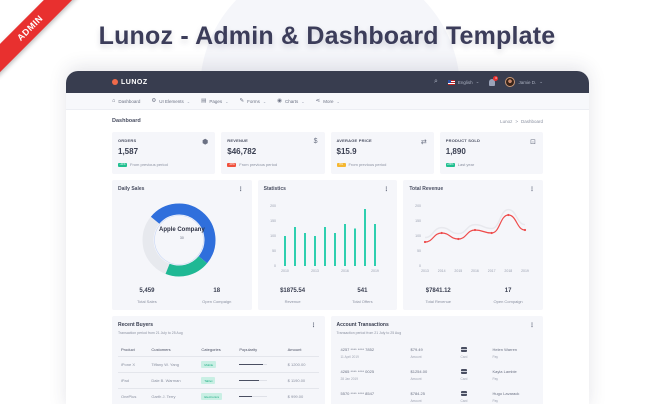 Image resolution: width=654 pixels, height=404 pixels. I want to click on change-badge: +89%, so click(450, 164).